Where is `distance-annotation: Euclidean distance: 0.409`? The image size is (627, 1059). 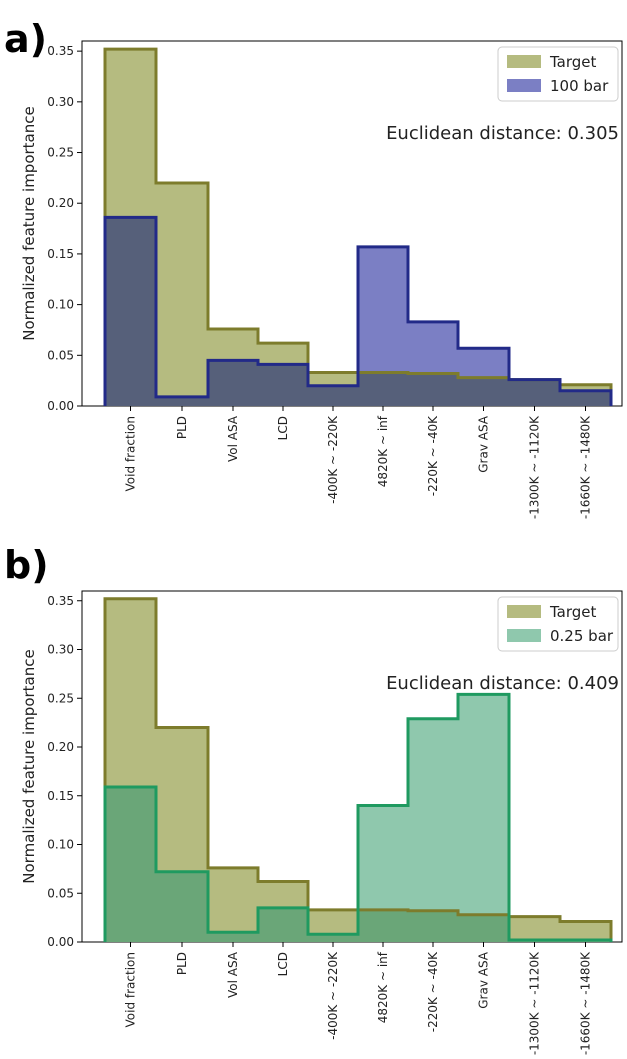
distance-annotation: Euclidean distance: 0.409 is located at coordinates (502, 683).